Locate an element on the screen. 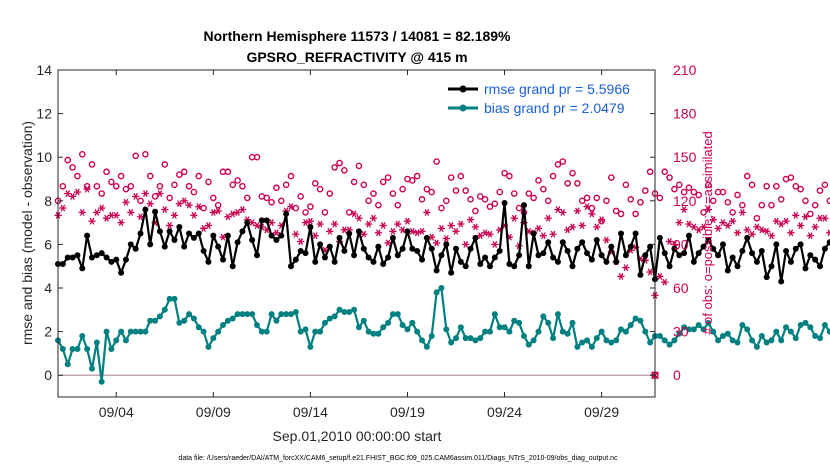  y-tick-label-right: 150 is located at coordinates (685, 157).